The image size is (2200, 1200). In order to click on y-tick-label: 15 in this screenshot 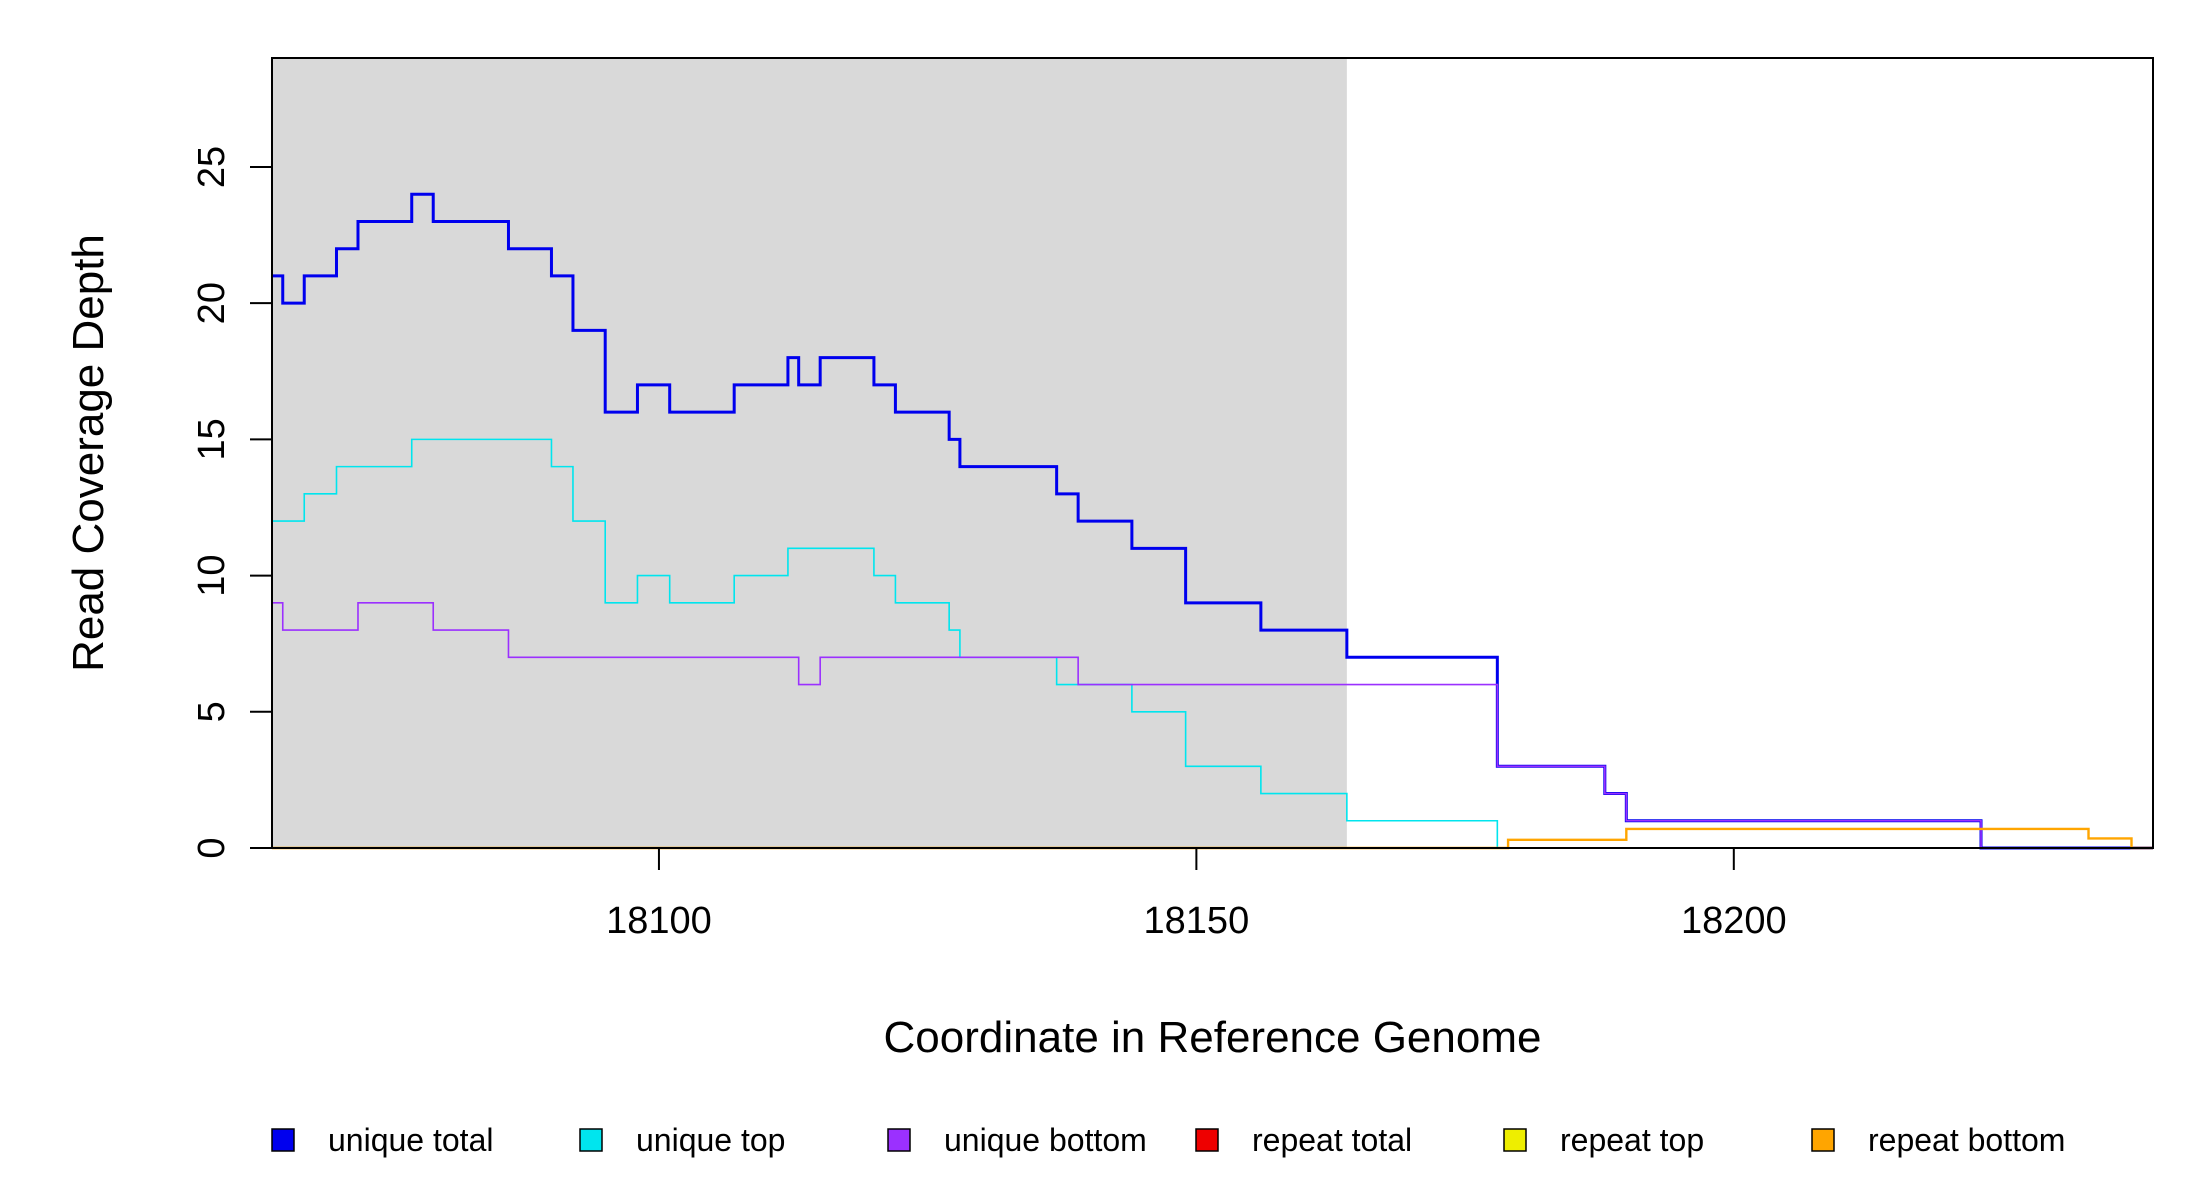, I will do `click(212, 439)`.